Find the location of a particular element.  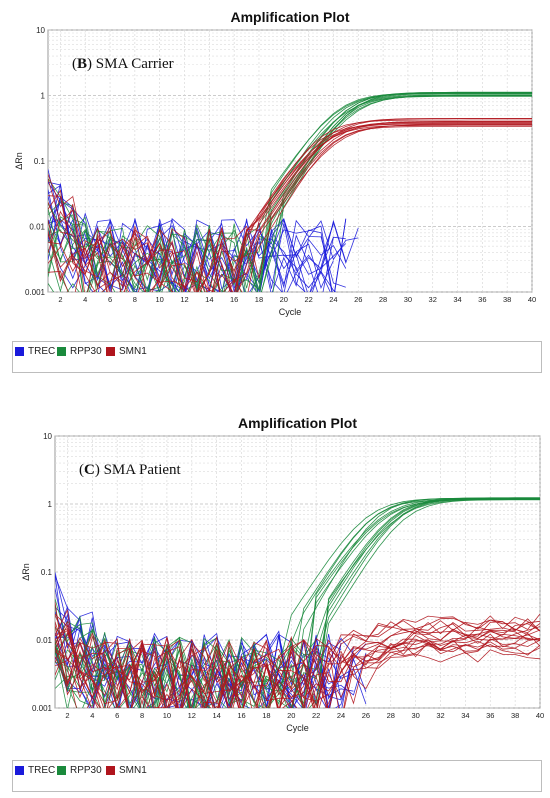

legend-item-rpp30: RPP30 is located at coordinates (79, 770).